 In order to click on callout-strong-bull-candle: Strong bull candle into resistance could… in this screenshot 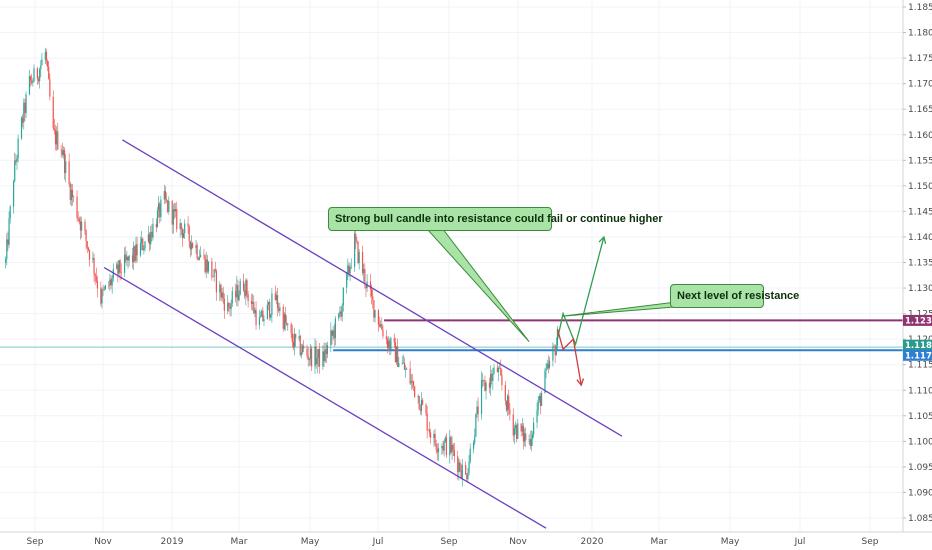, I will do `click(495, 219)`.